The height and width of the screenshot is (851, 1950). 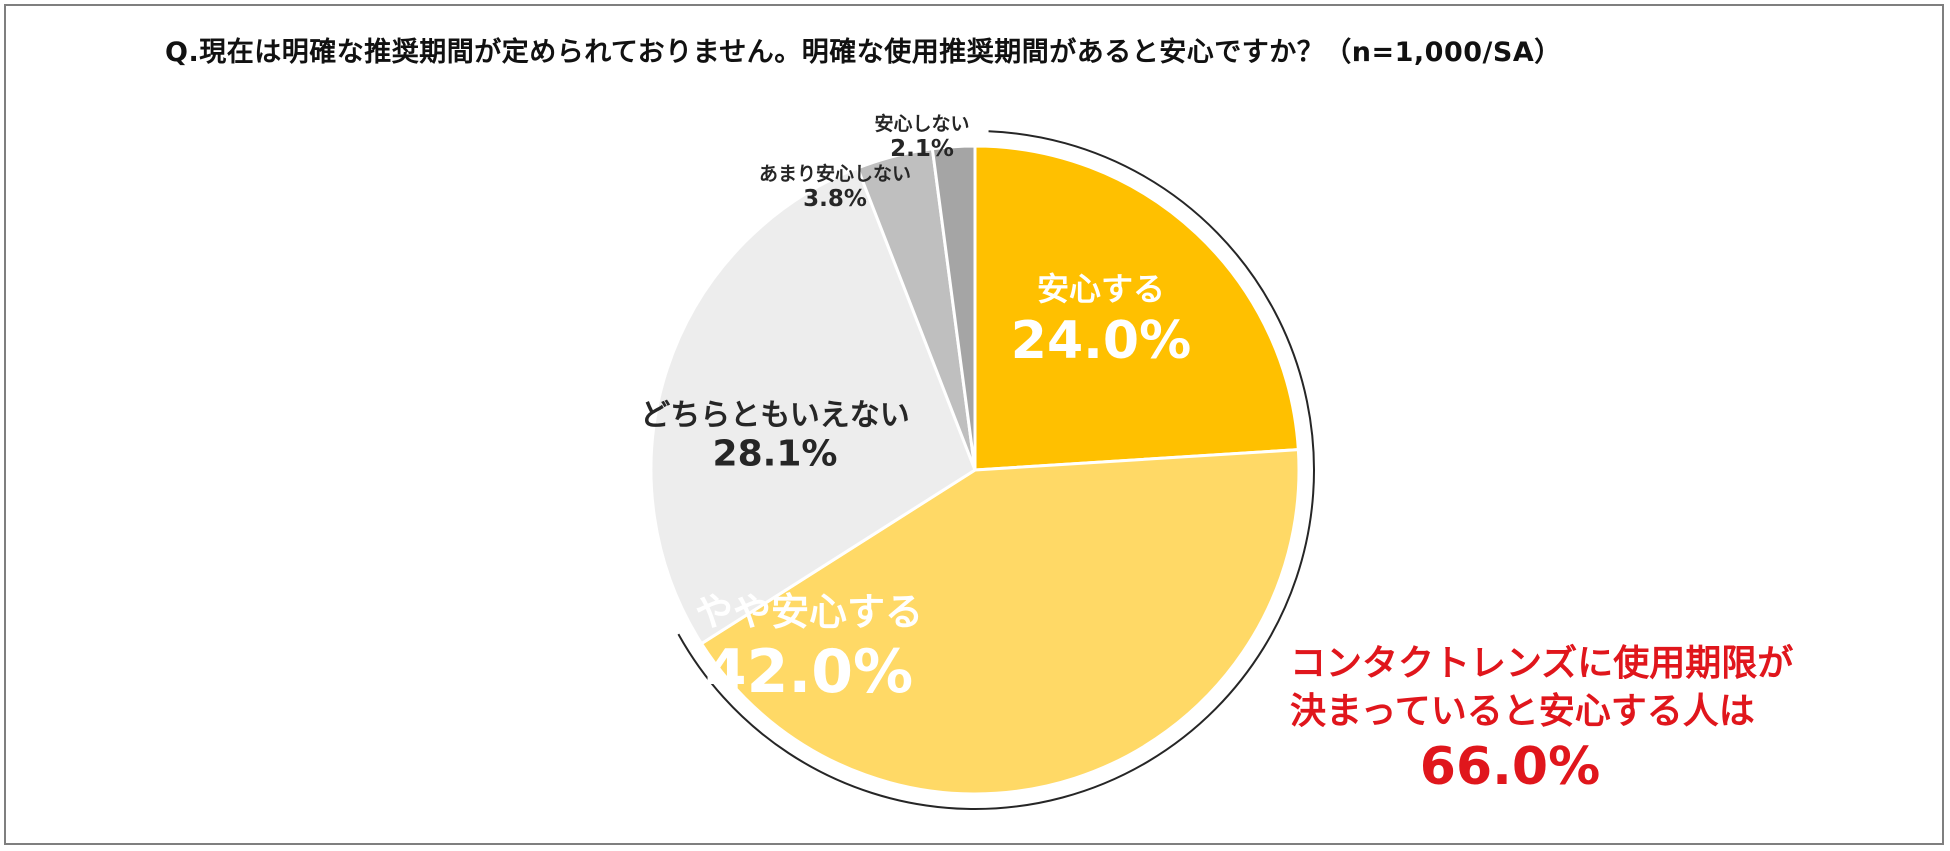 I want to click on callout-annotation: コンタクトレンズに使用期限が 決まっていると安心する人は 66.0%, so click(x=1542, y=719).